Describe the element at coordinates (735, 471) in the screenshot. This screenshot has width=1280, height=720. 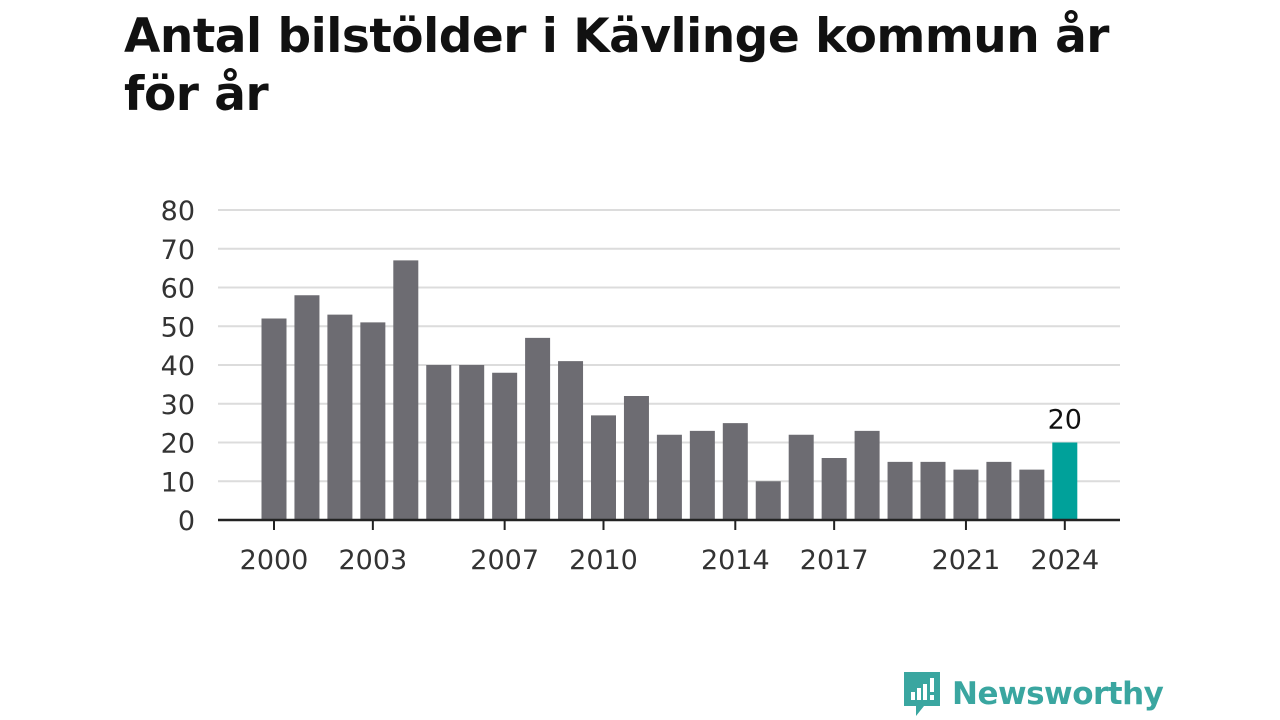
I see `bar-2014` at that location.